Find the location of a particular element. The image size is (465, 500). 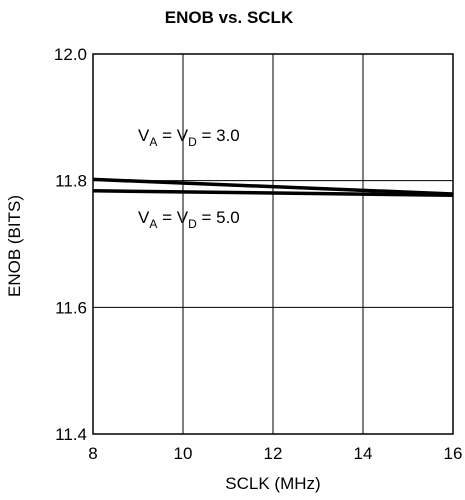

y-tick-label: 12.0 is located at coordinates (70, 54).